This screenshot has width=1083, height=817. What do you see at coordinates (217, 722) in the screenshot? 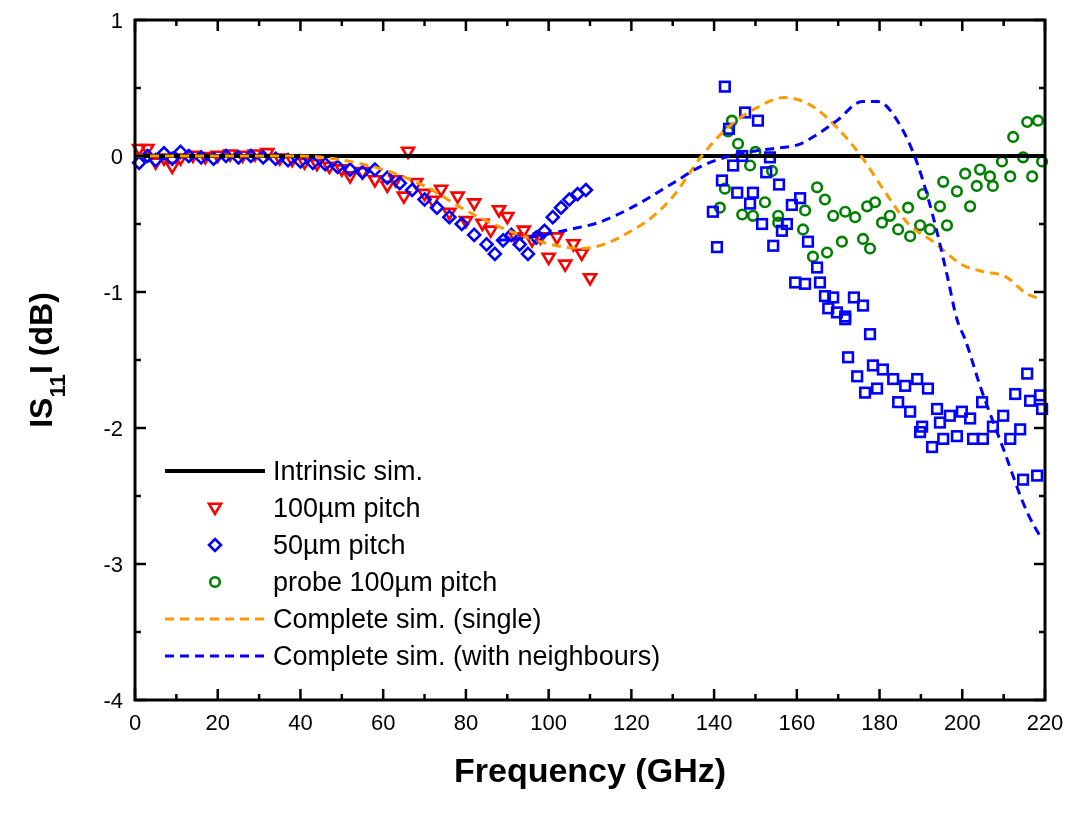
I see `x-tick-label: 20` at bounding box center [217, 722].